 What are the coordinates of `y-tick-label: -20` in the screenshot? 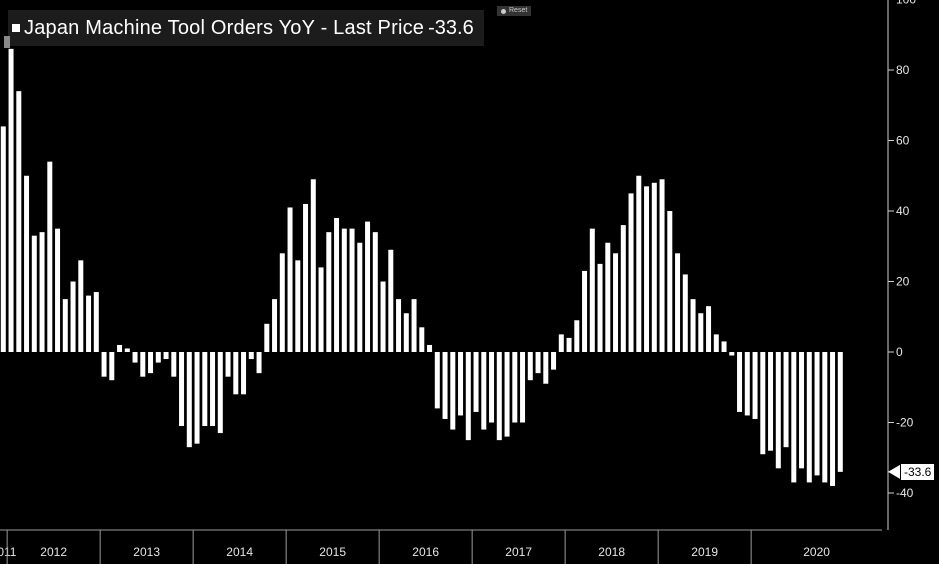 It's located at (905, 423).